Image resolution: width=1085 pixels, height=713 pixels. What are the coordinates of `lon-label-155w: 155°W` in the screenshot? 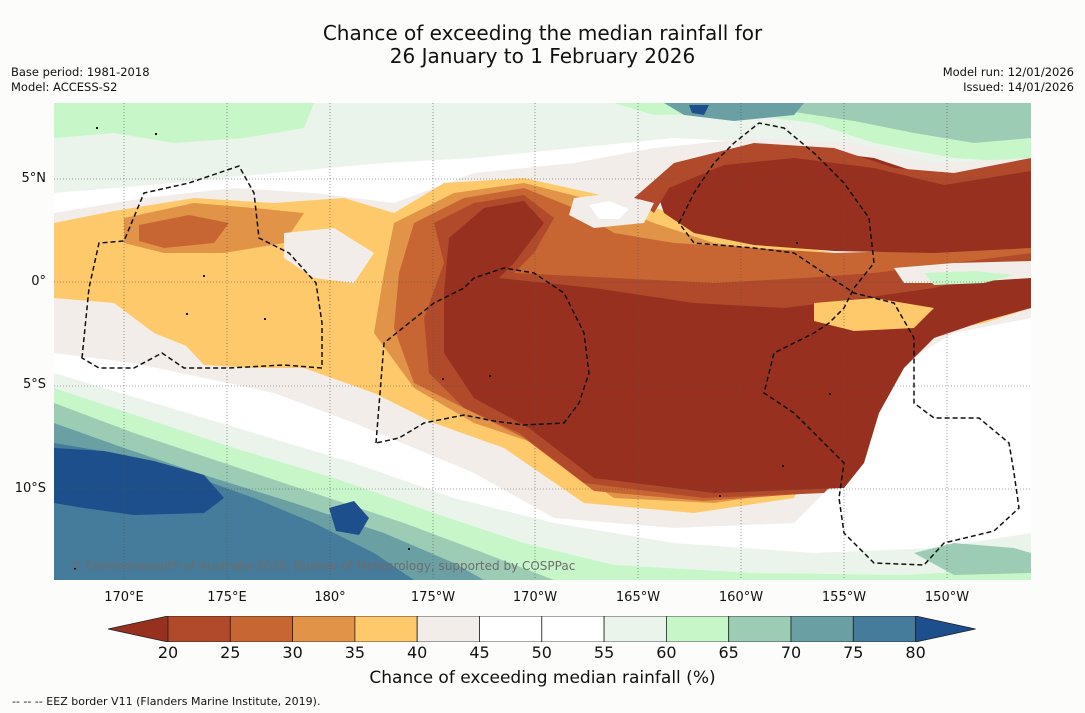 It's located at (844, 597).